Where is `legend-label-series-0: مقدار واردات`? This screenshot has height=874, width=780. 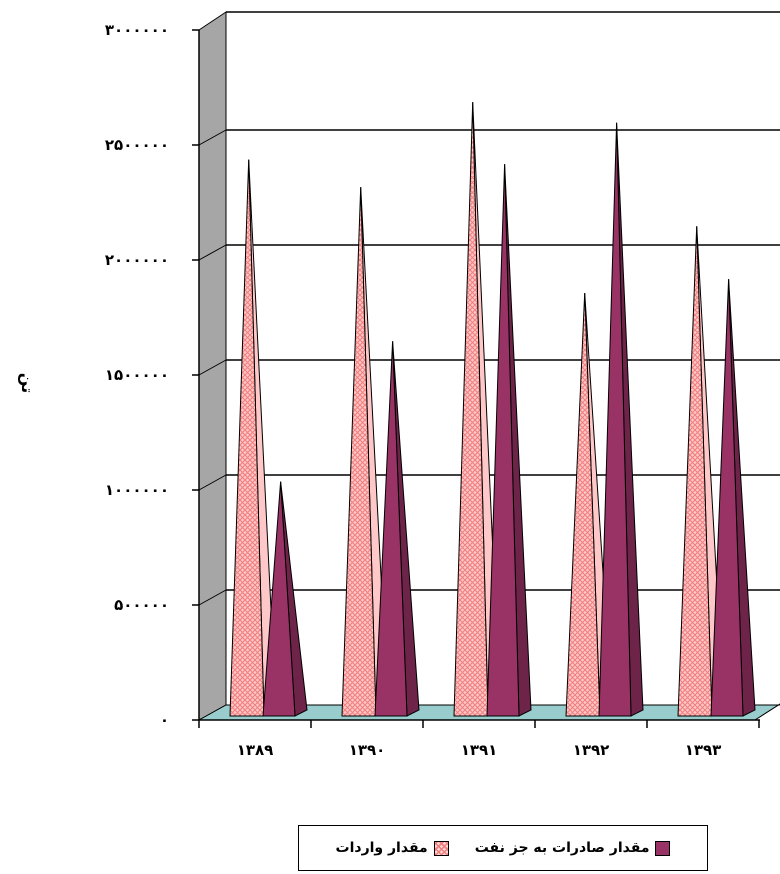 legend-label-series-0: مقدار واردات is located at coordinates (381, 848).